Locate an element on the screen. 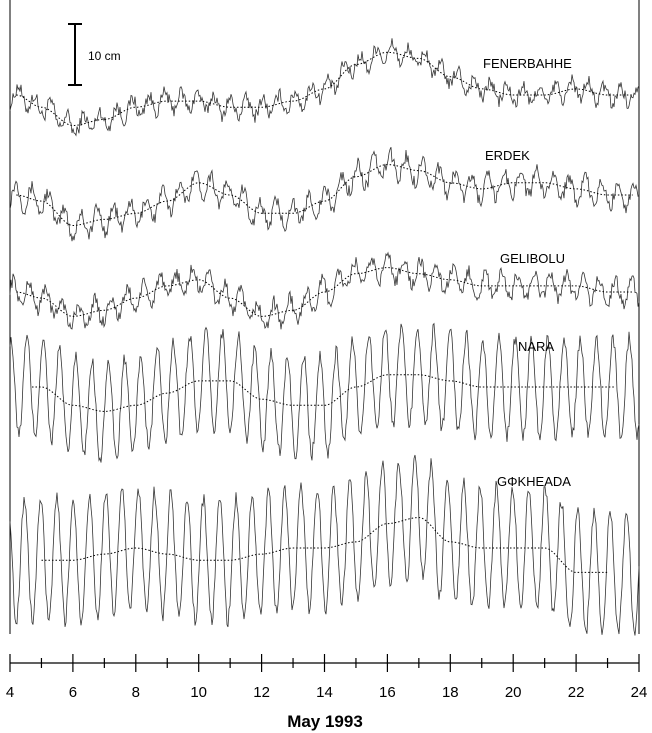  scale-bar-label: 10 cm is located at coordinates (104, 56).